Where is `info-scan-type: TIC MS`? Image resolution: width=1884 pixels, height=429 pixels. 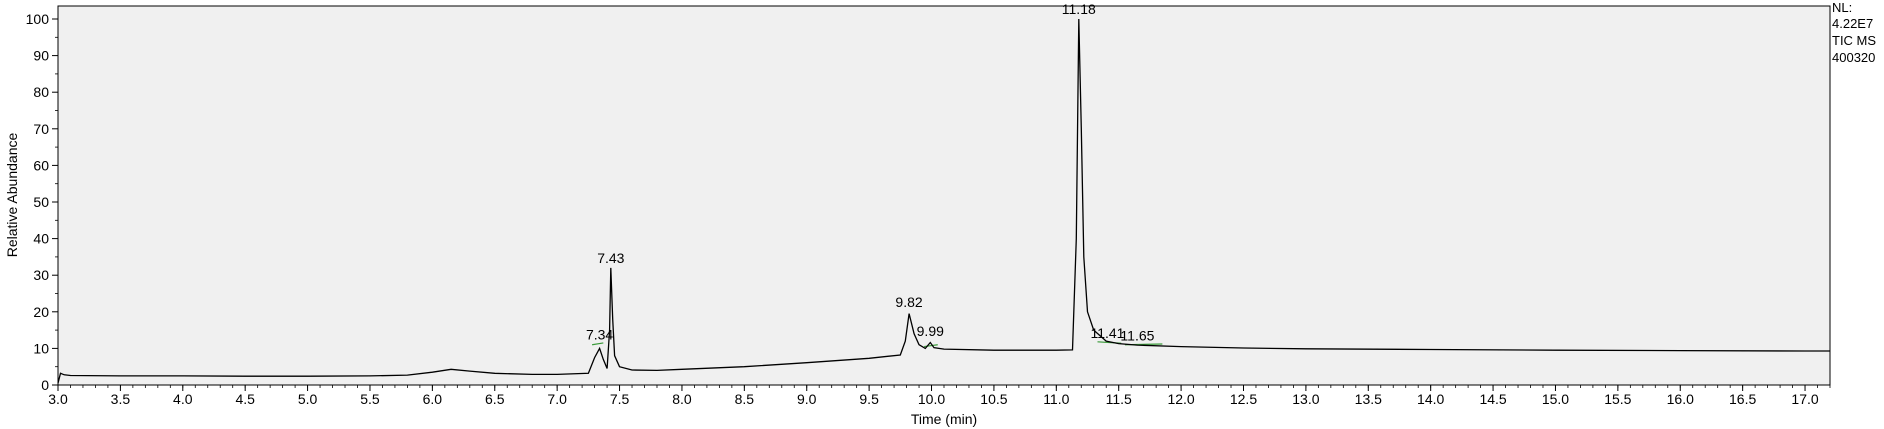
info-scan-type: TIC MS is located at coordinates (1854, 40).